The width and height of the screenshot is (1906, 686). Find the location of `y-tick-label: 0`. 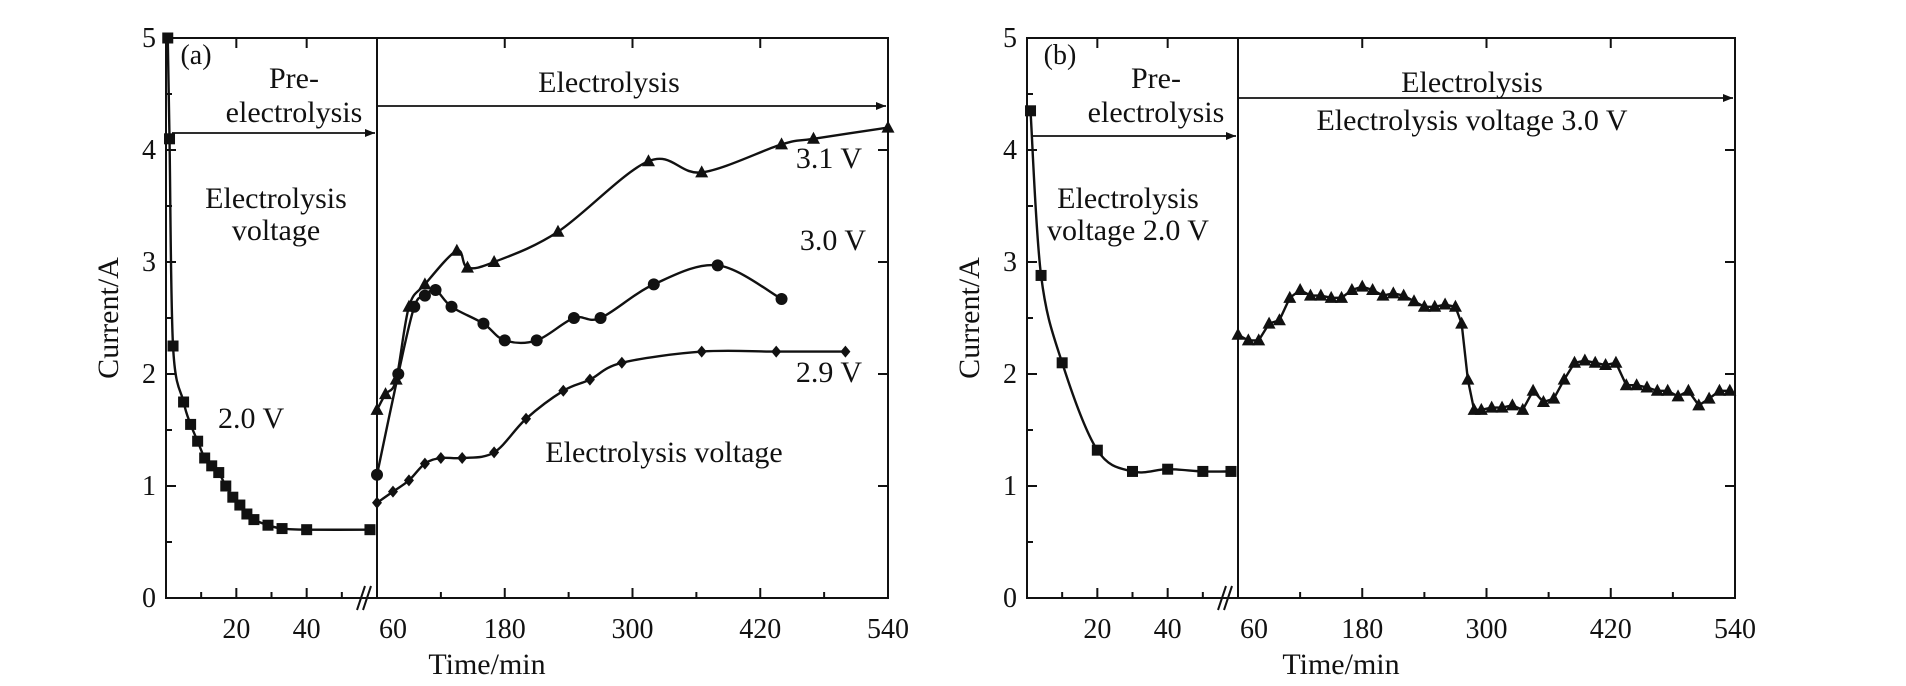

y-tick-label: 0 is located at coordinates (1010, 598).